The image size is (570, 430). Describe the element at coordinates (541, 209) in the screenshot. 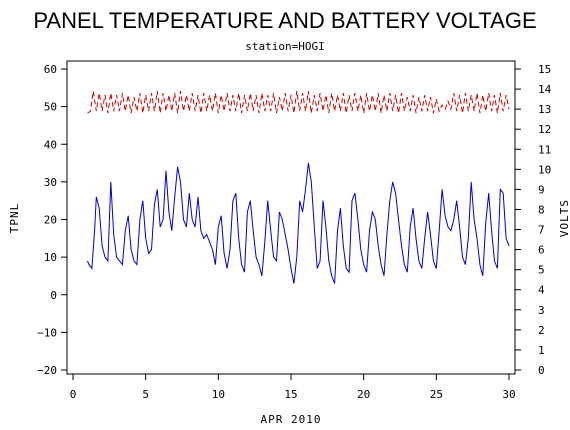

I see `right-tick-label: 8` at that location.